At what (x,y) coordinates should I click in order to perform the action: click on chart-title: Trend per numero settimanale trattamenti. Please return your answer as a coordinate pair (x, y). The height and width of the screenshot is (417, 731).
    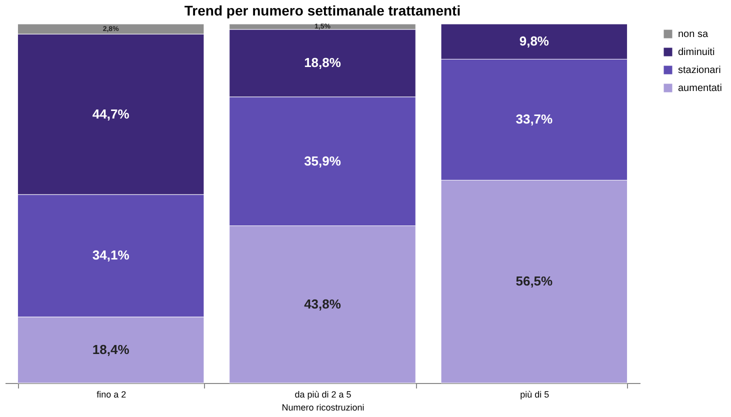
    Looking at the image, I should click on (322, 10).